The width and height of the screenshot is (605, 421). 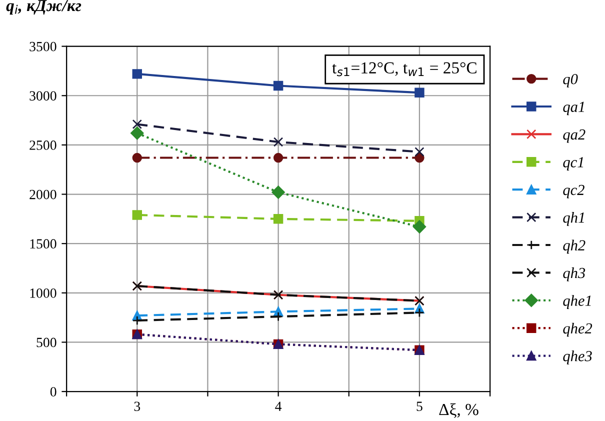 I want to click on y-tick-label: 1500, so click(x=43, y=244).